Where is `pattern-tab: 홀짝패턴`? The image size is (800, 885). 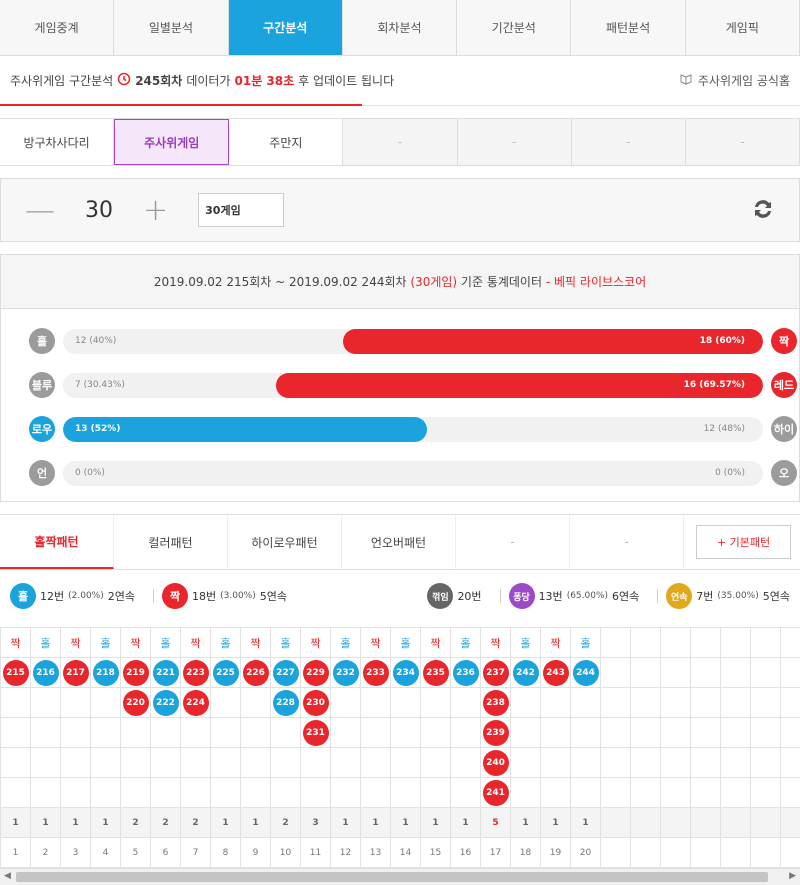
pattern-tab: 홀짝패턴 is located at coordinates (57, 542).